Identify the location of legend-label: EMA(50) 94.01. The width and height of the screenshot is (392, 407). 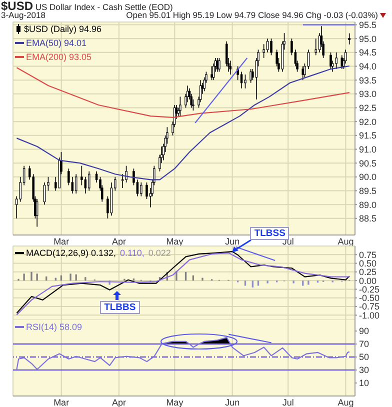
(56, 43).